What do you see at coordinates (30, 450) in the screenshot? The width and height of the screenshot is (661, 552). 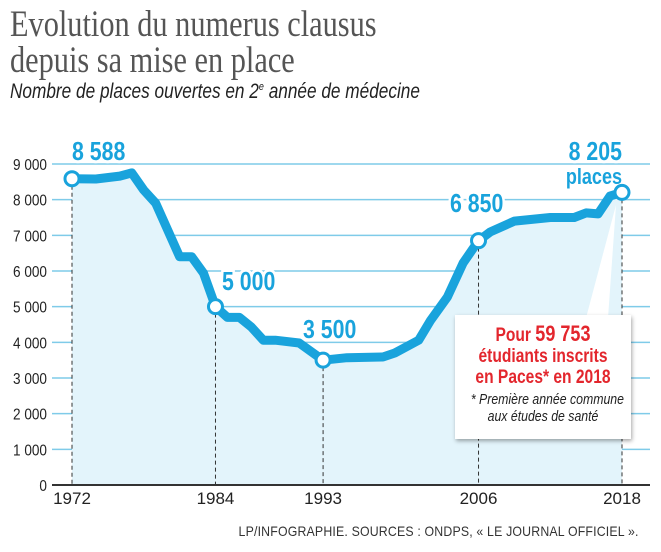 I see `y-tick-label: 1 000` at bounding box center [30, 450].